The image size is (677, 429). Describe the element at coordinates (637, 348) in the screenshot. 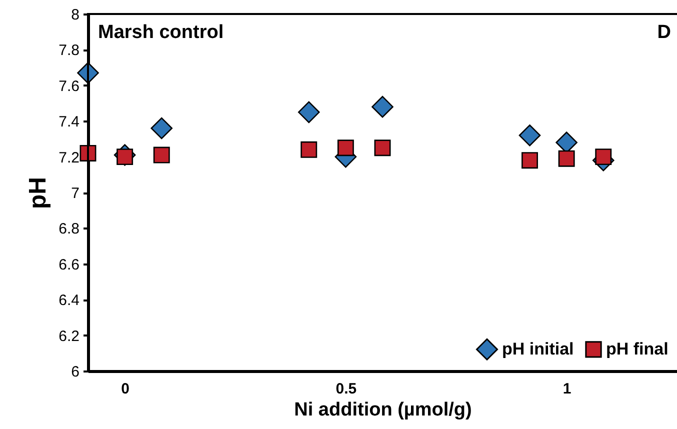

I see `legend-label: pH final` at that location.